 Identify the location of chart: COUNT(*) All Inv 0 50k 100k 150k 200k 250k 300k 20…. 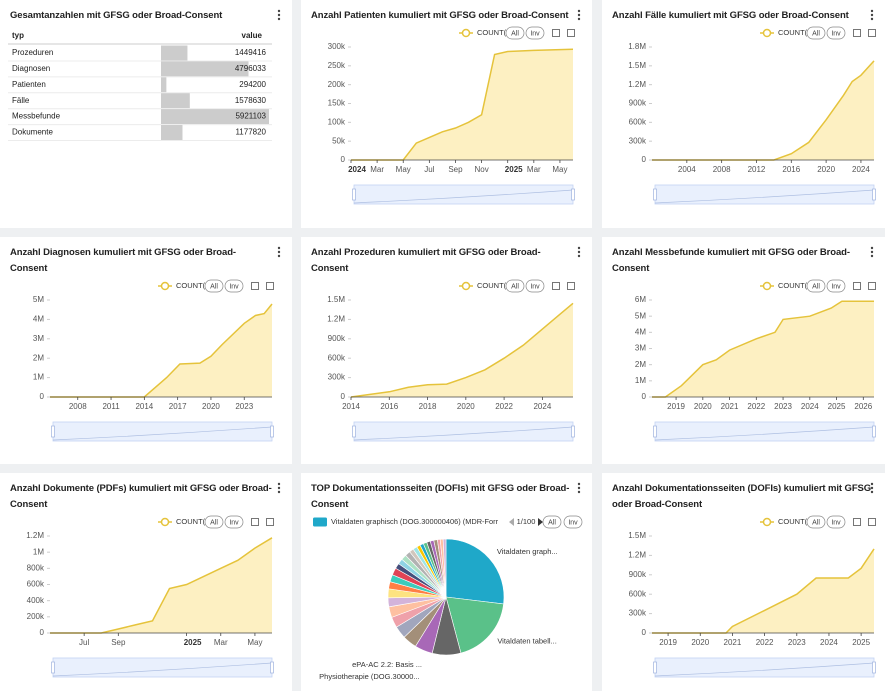
(454, 107).